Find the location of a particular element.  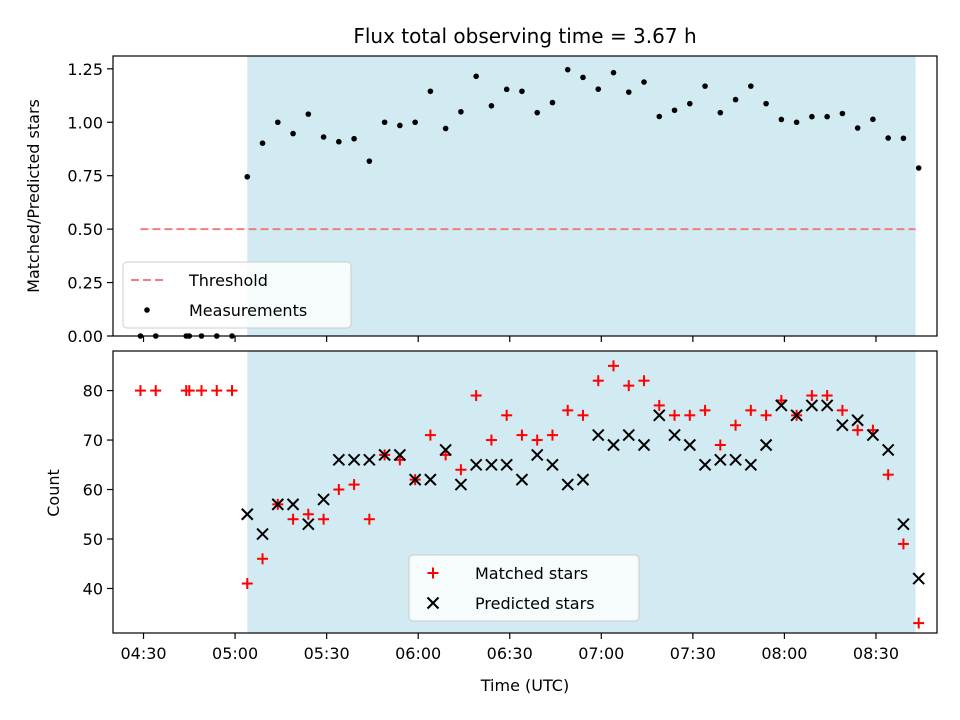

legend: Matched stars Predicted stars is located at coordinates (524, 588).